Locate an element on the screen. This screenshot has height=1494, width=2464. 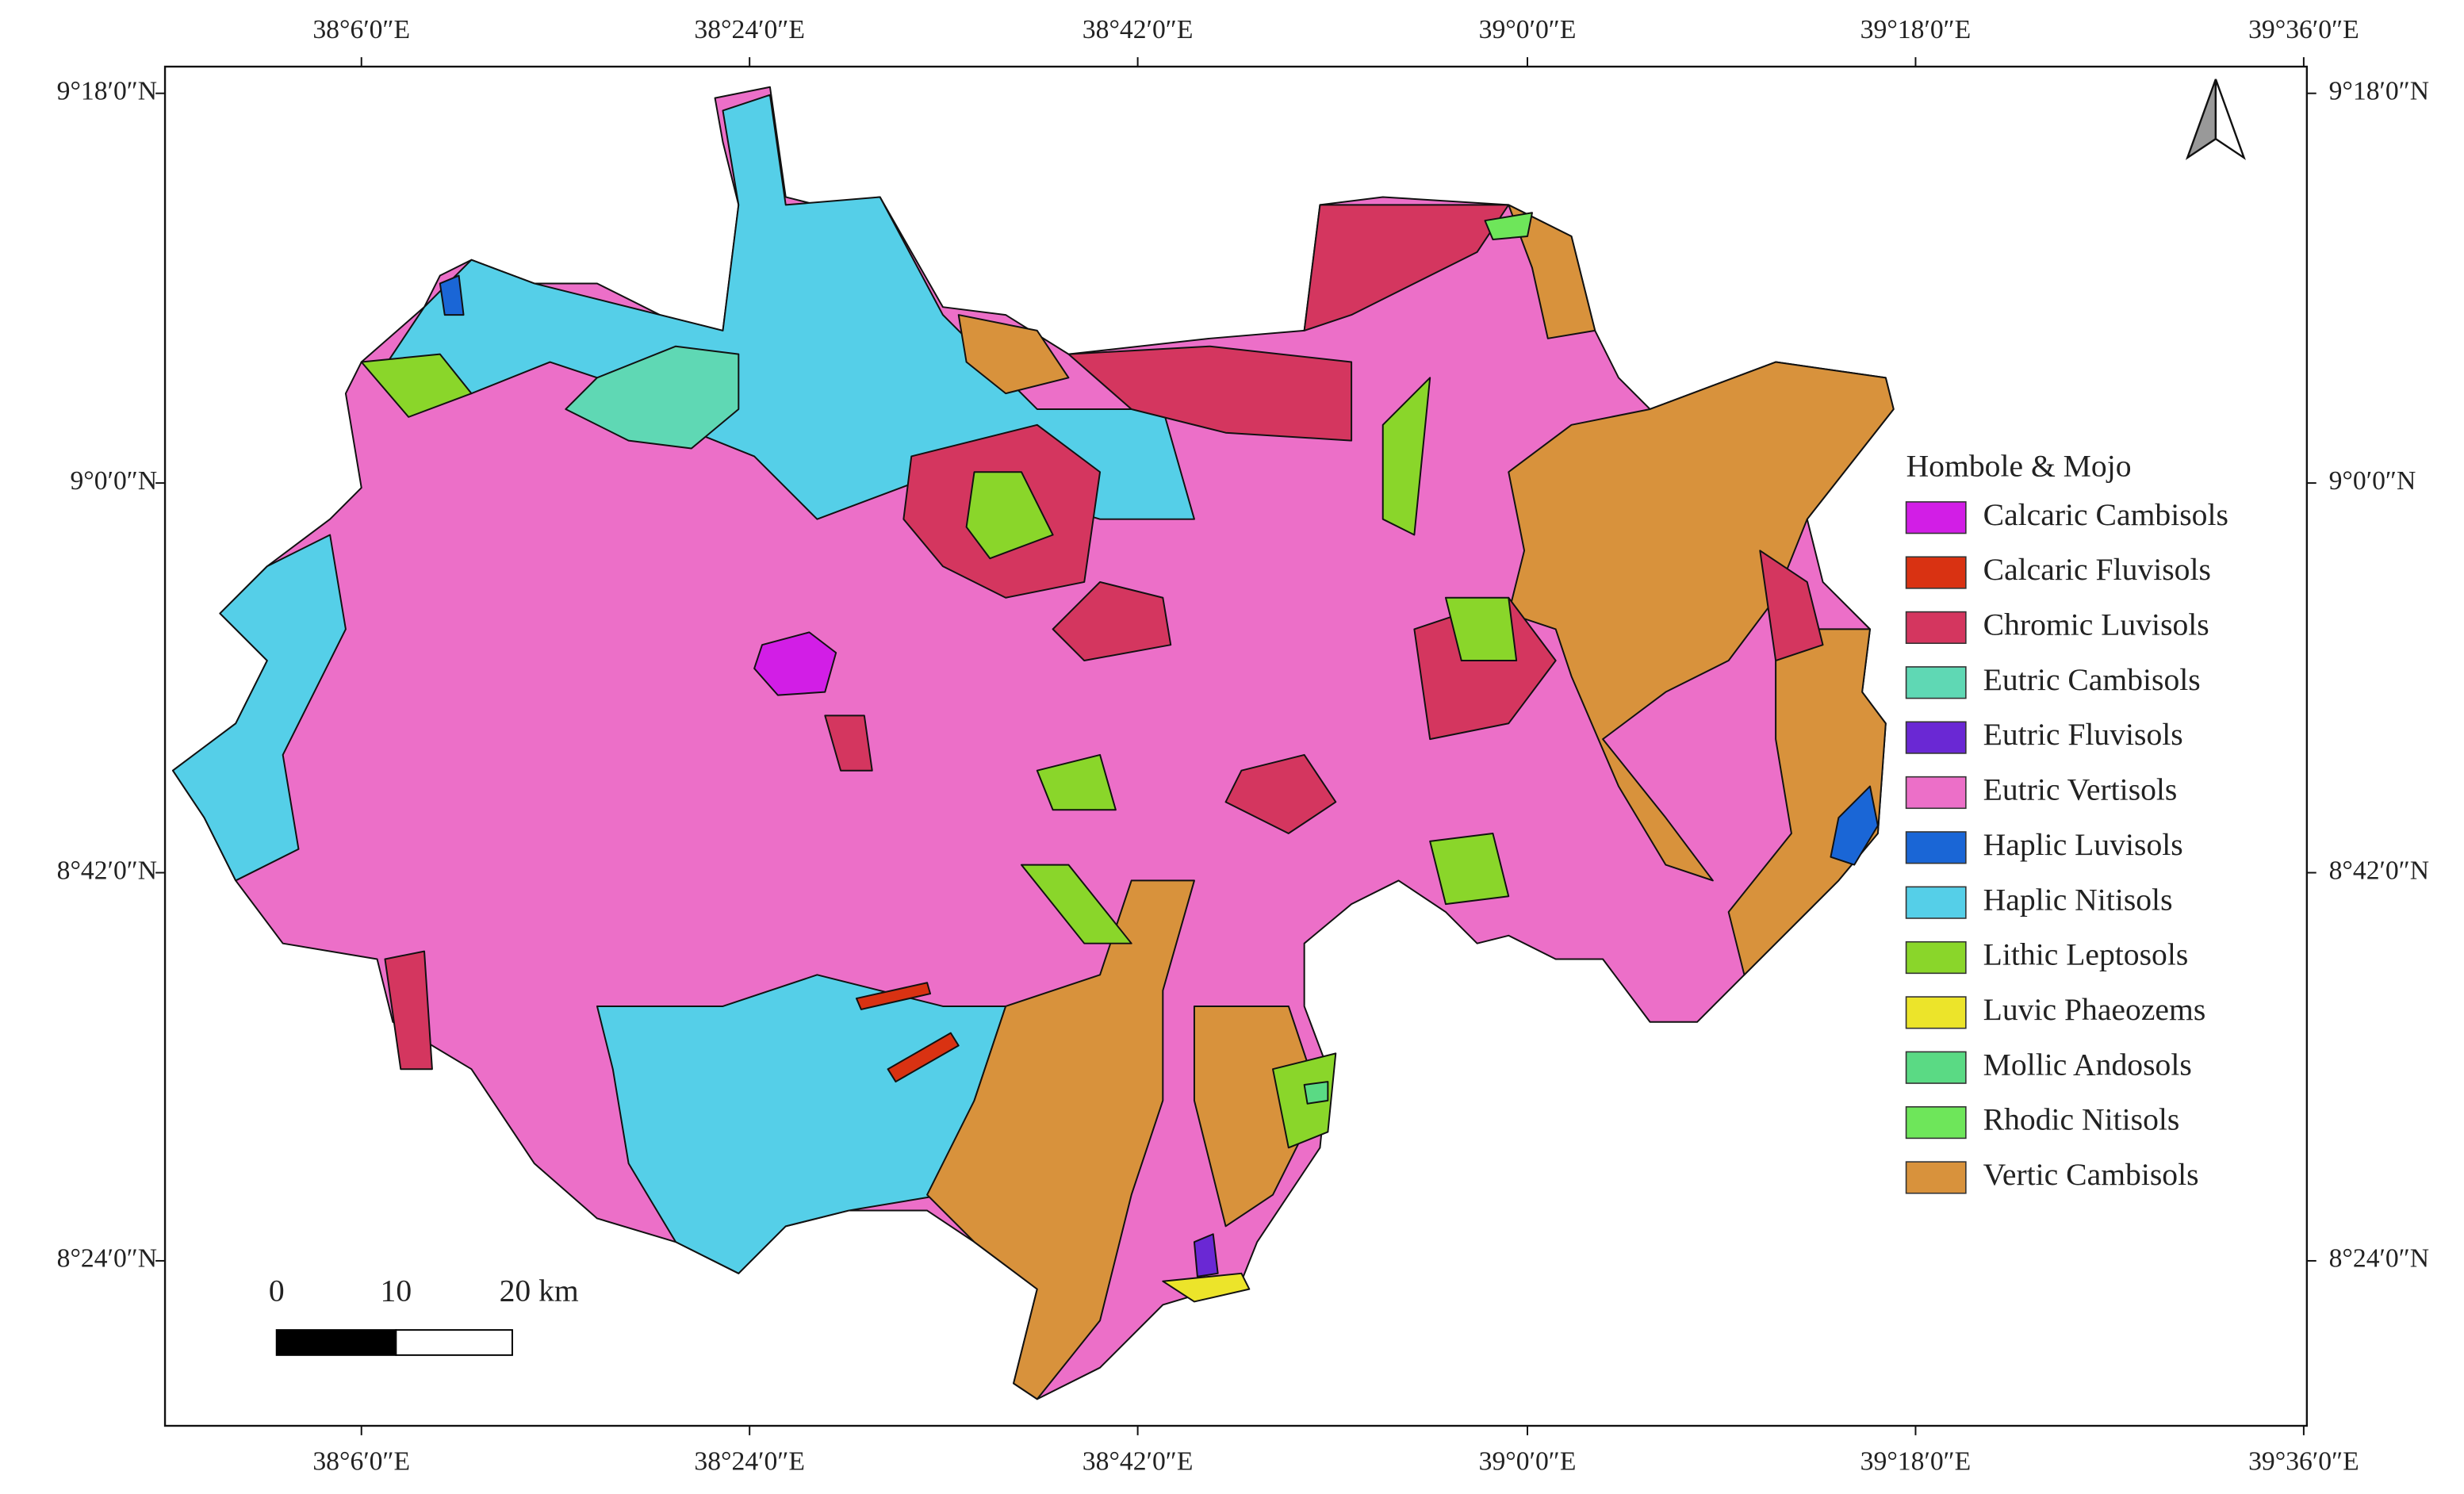
legend-title: Hombole & Mojo is located at coordinates (2019, 466).